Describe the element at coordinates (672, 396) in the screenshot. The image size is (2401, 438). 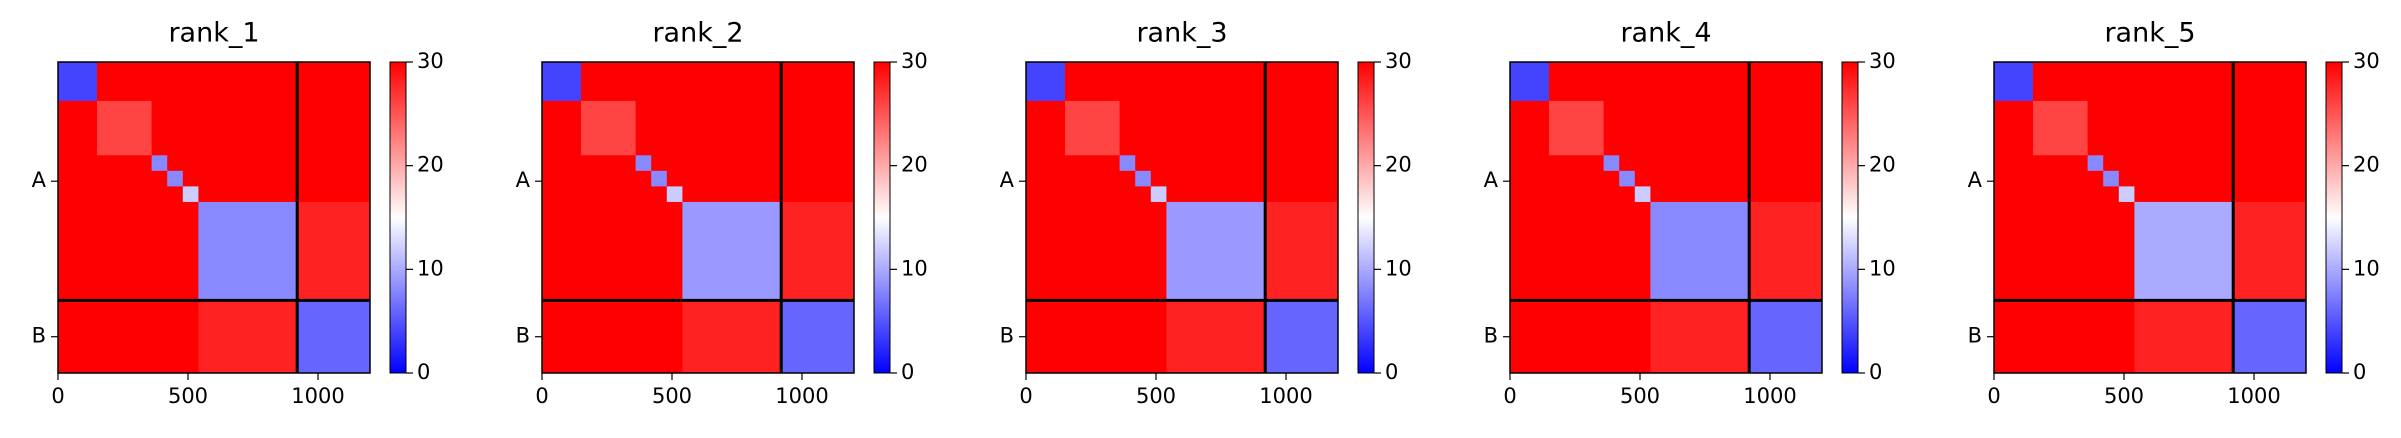
I see `x-tick-label: 500` at that location.